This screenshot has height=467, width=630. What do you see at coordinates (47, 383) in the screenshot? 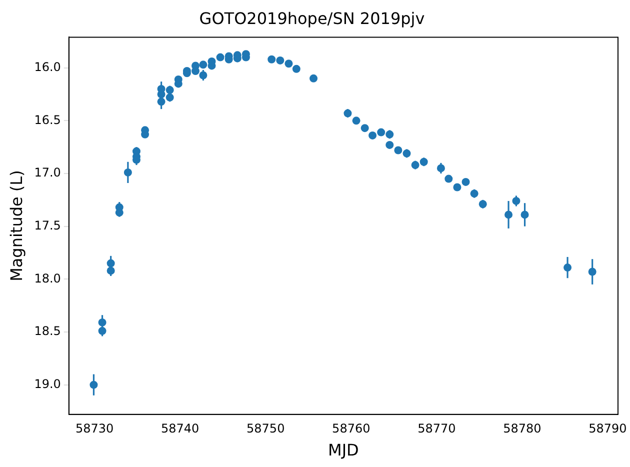
I see `y-tick-label: 19.0` at bounding box center [47, 383].